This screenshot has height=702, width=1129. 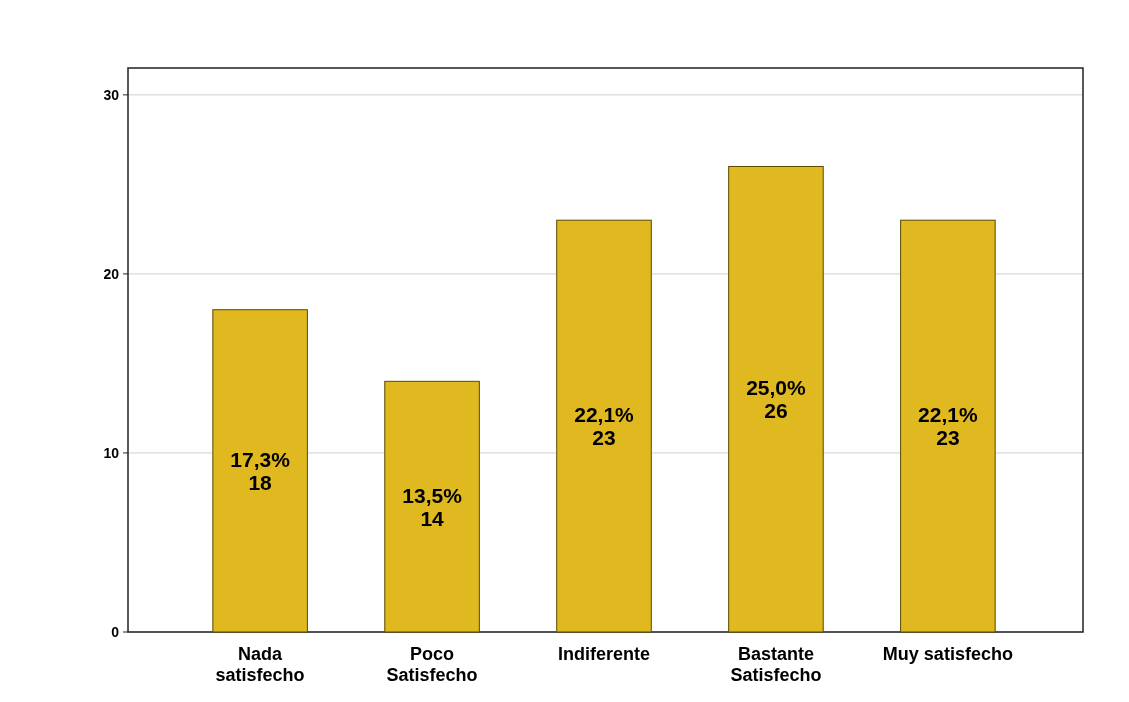 I want to click on x-tick-label: Muy satisfecho, so click(x=947, y=654).